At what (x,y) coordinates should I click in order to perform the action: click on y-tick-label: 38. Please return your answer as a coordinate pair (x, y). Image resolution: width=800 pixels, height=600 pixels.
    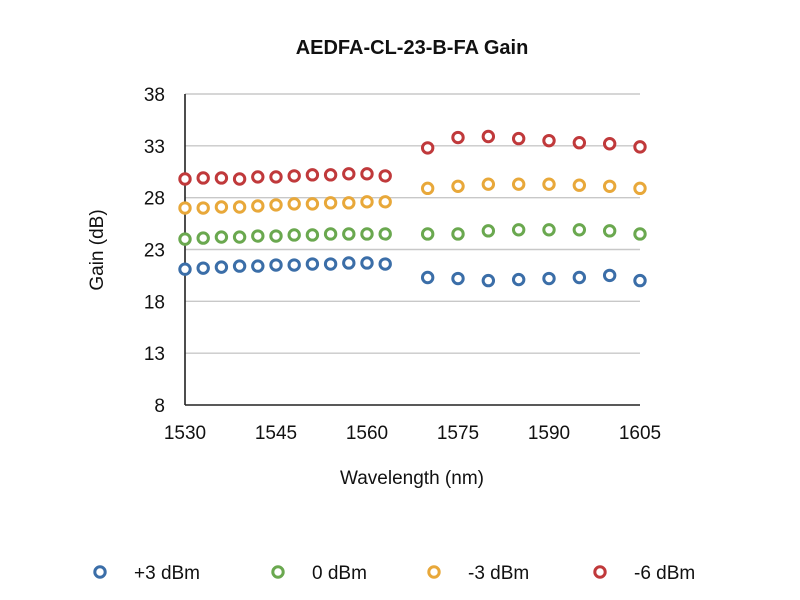
    Looking at the image, I should click on (154, 95).